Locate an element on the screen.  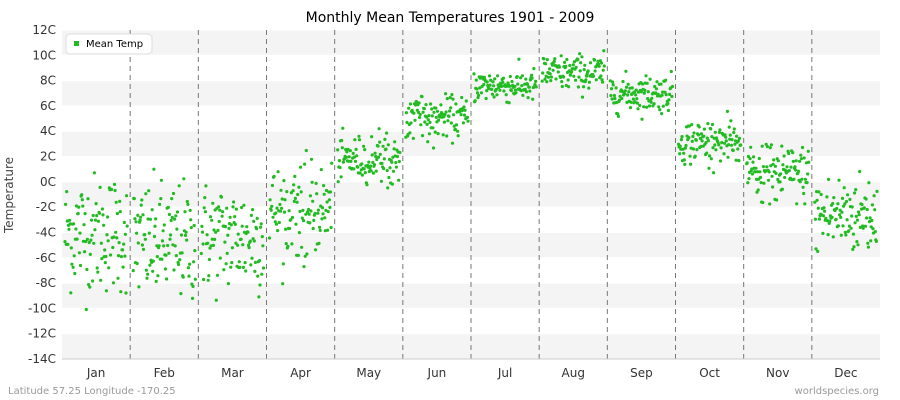
y-tick-label: -14C is located at coordinates (42, 359).